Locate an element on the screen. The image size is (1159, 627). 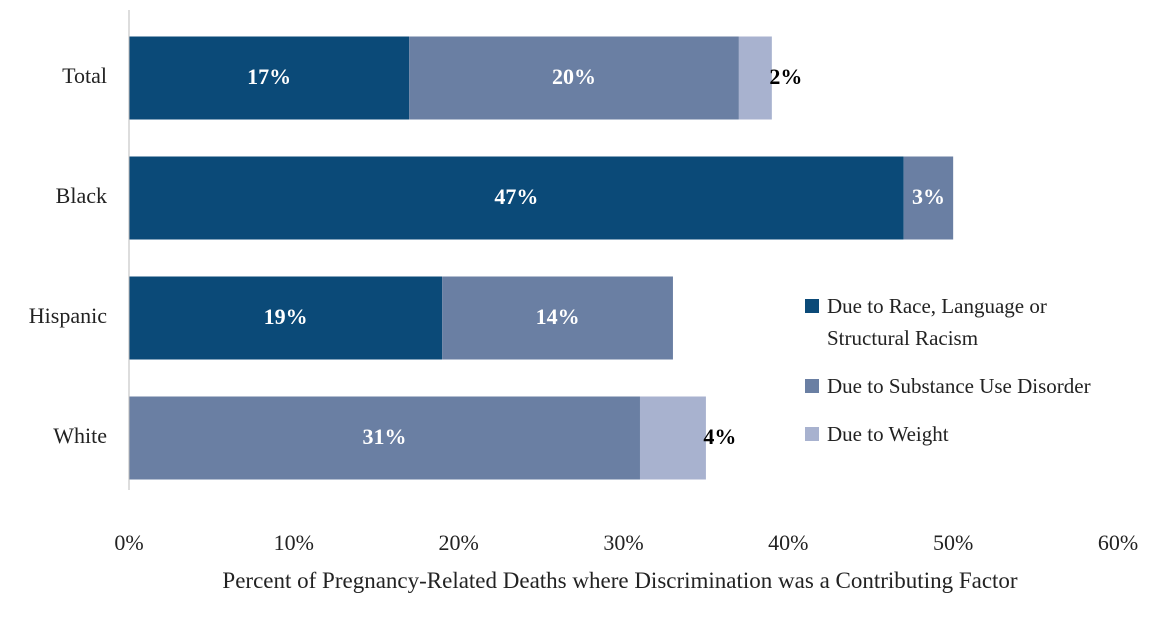
x-tick-label: 50% is located at coordinates (953, 542).